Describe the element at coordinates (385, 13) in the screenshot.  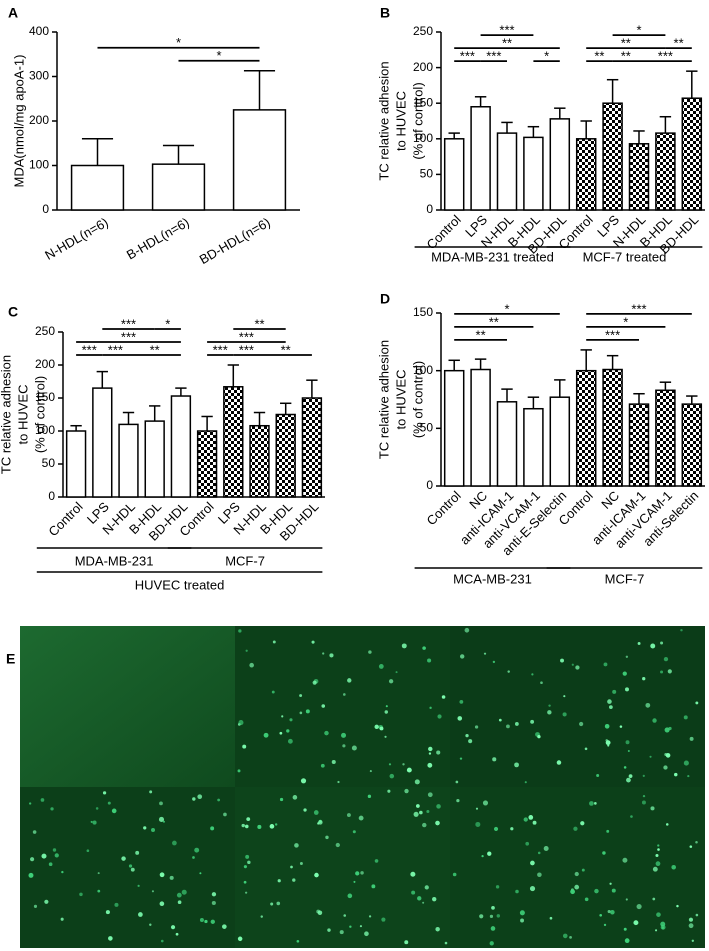
I see `panel-label: B` at that location.